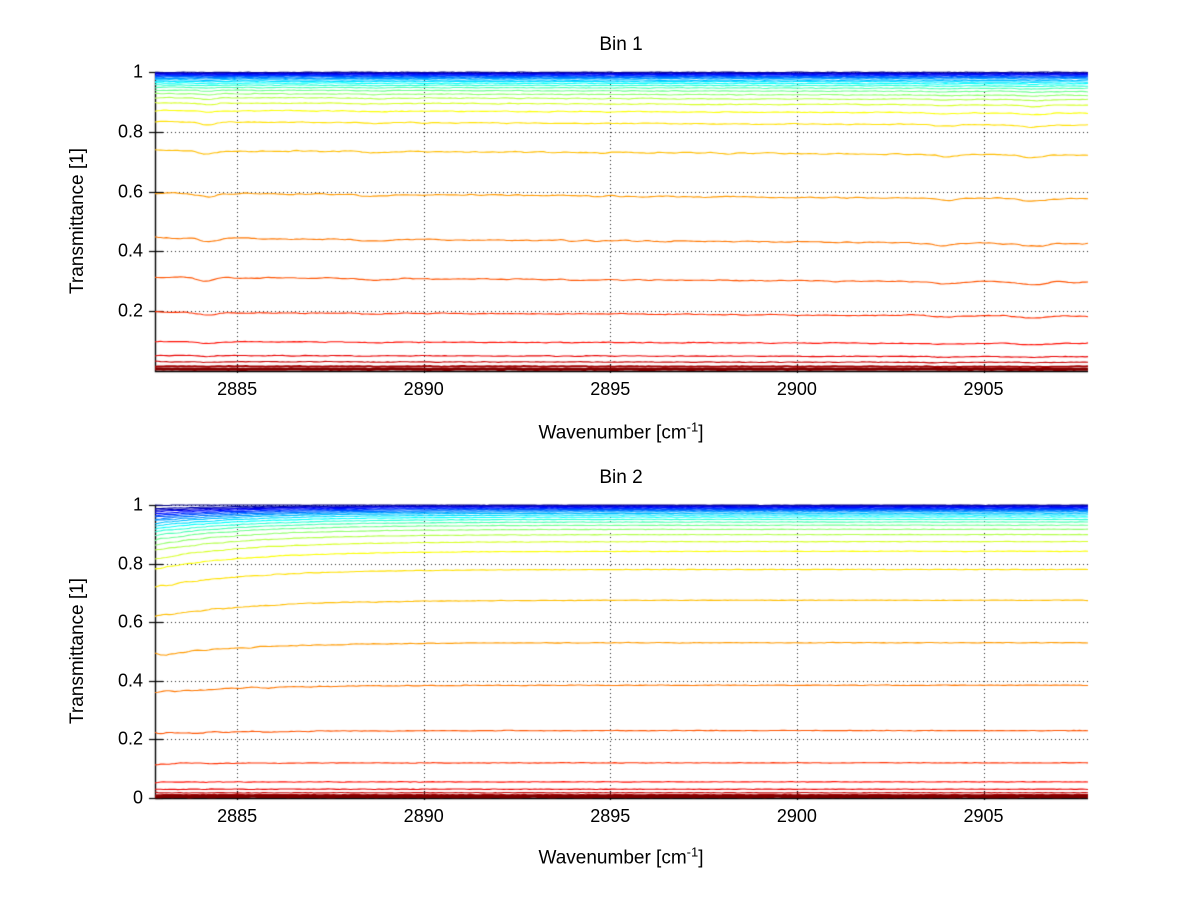 Image resolution: width=1200 pixels, height=901 pixels. Describe the element at coordinates (77, 651) in the screenshot. I see `plot2-y-axis-label: Transmittance [1]` at that location.